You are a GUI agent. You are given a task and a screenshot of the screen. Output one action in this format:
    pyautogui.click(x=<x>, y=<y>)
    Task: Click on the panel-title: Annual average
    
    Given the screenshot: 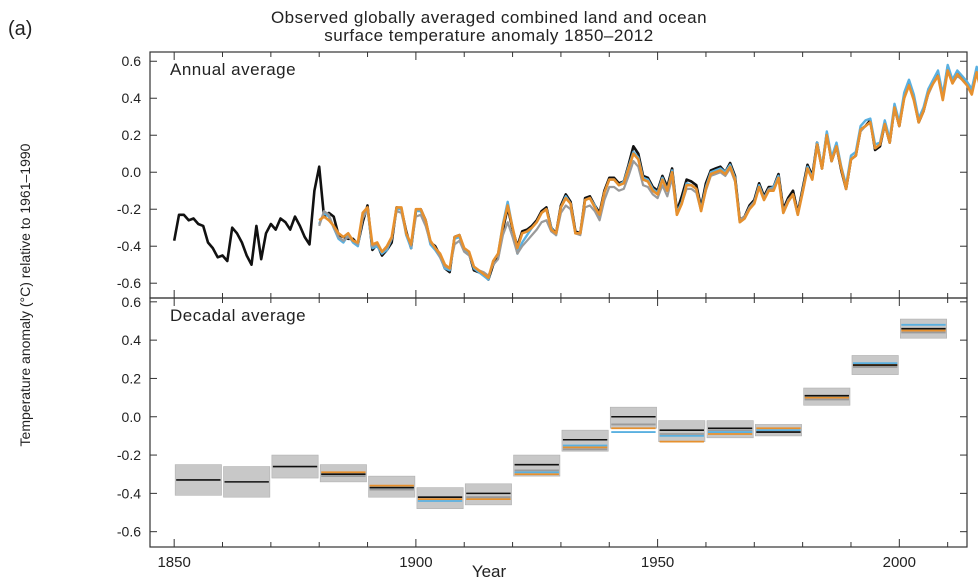 What is the action you would take?
    pyautogui.click(x=233, y=69)
    